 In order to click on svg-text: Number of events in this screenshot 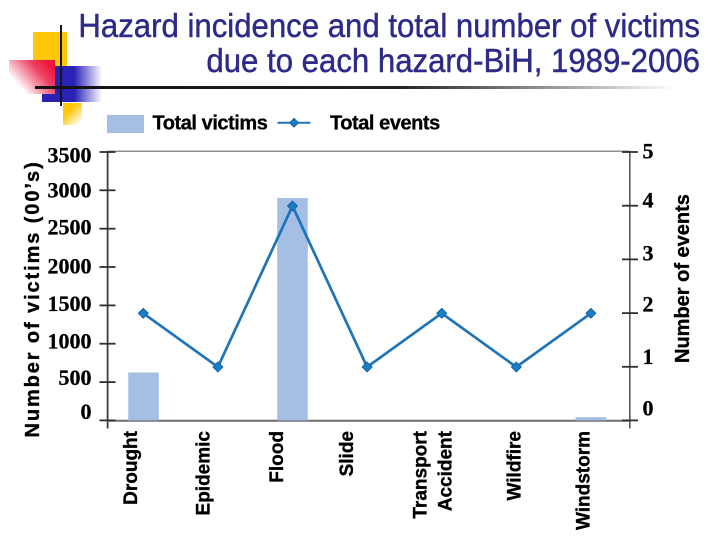, I will do `click(683, 278)`.